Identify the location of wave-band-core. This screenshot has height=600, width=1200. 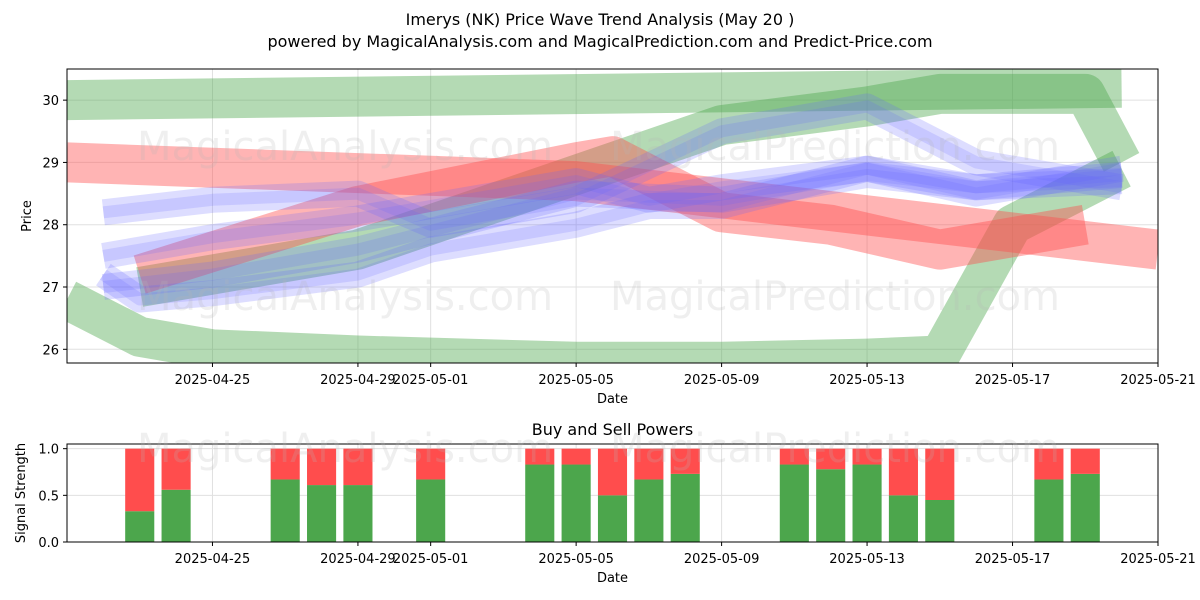
(612, 212).